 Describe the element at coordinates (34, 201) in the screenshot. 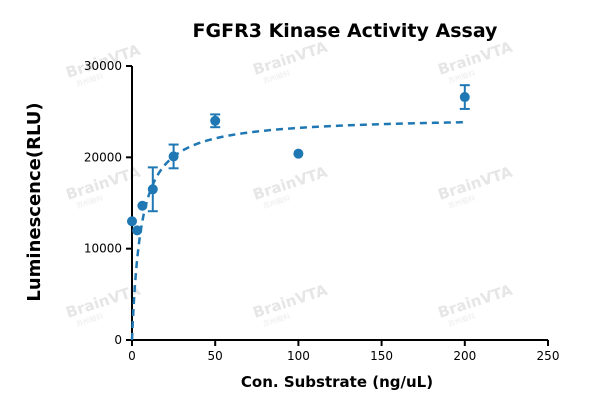

I see `y-axis-label: Luminescence(RLU)` at that location.